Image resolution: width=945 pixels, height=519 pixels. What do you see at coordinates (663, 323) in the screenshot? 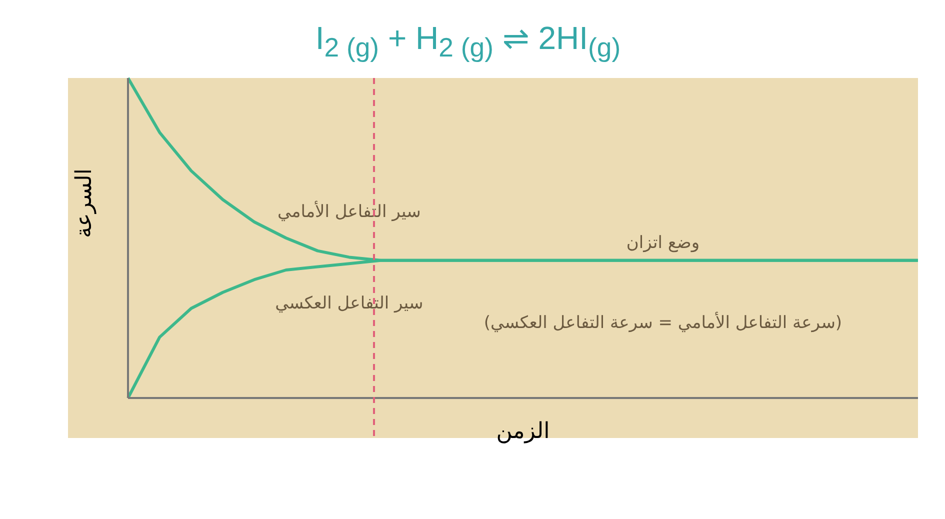
I see `annotation: (سرعة التفاعل الأمامي = سرعة التفاعل العكسي)` at bounding box center [663, 323].